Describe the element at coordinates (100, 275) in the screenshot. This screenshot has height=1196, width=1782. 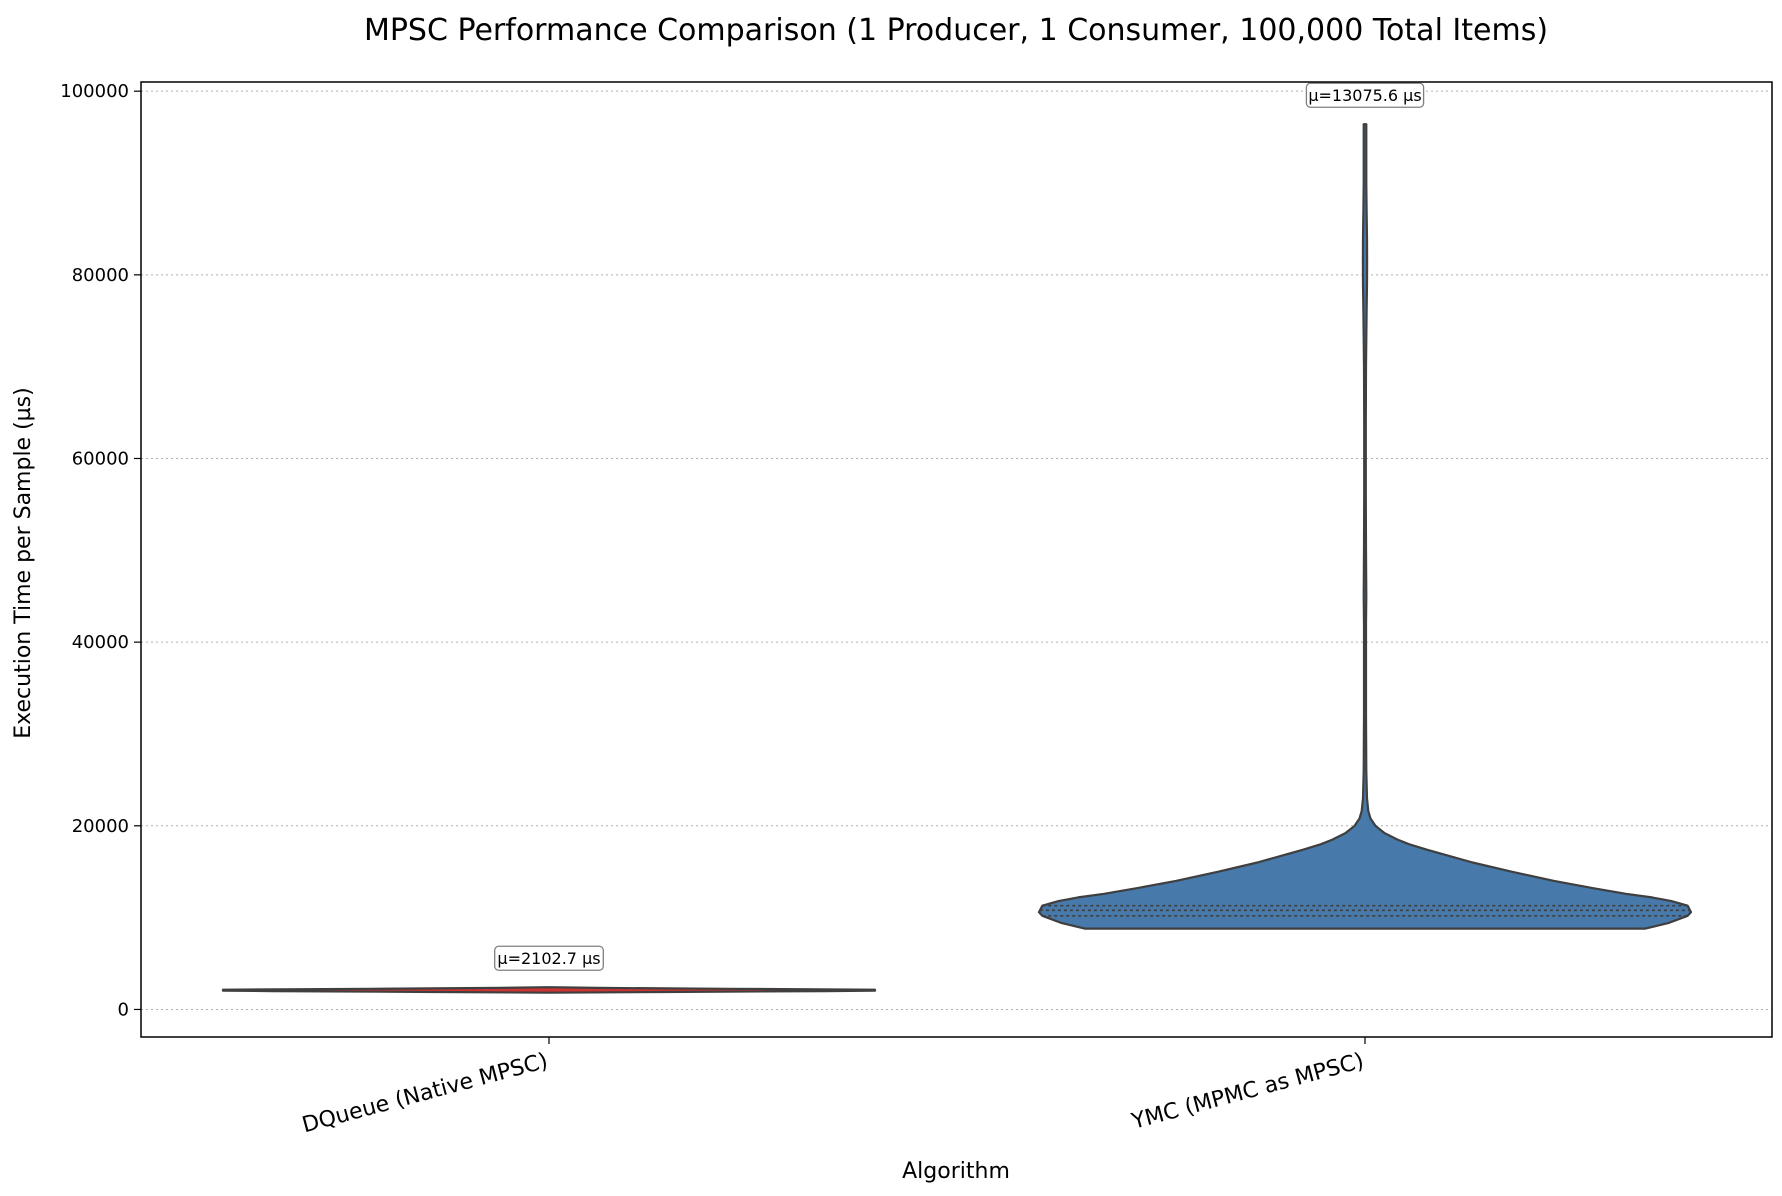
I see `y-tick-label: 80000` at that location.